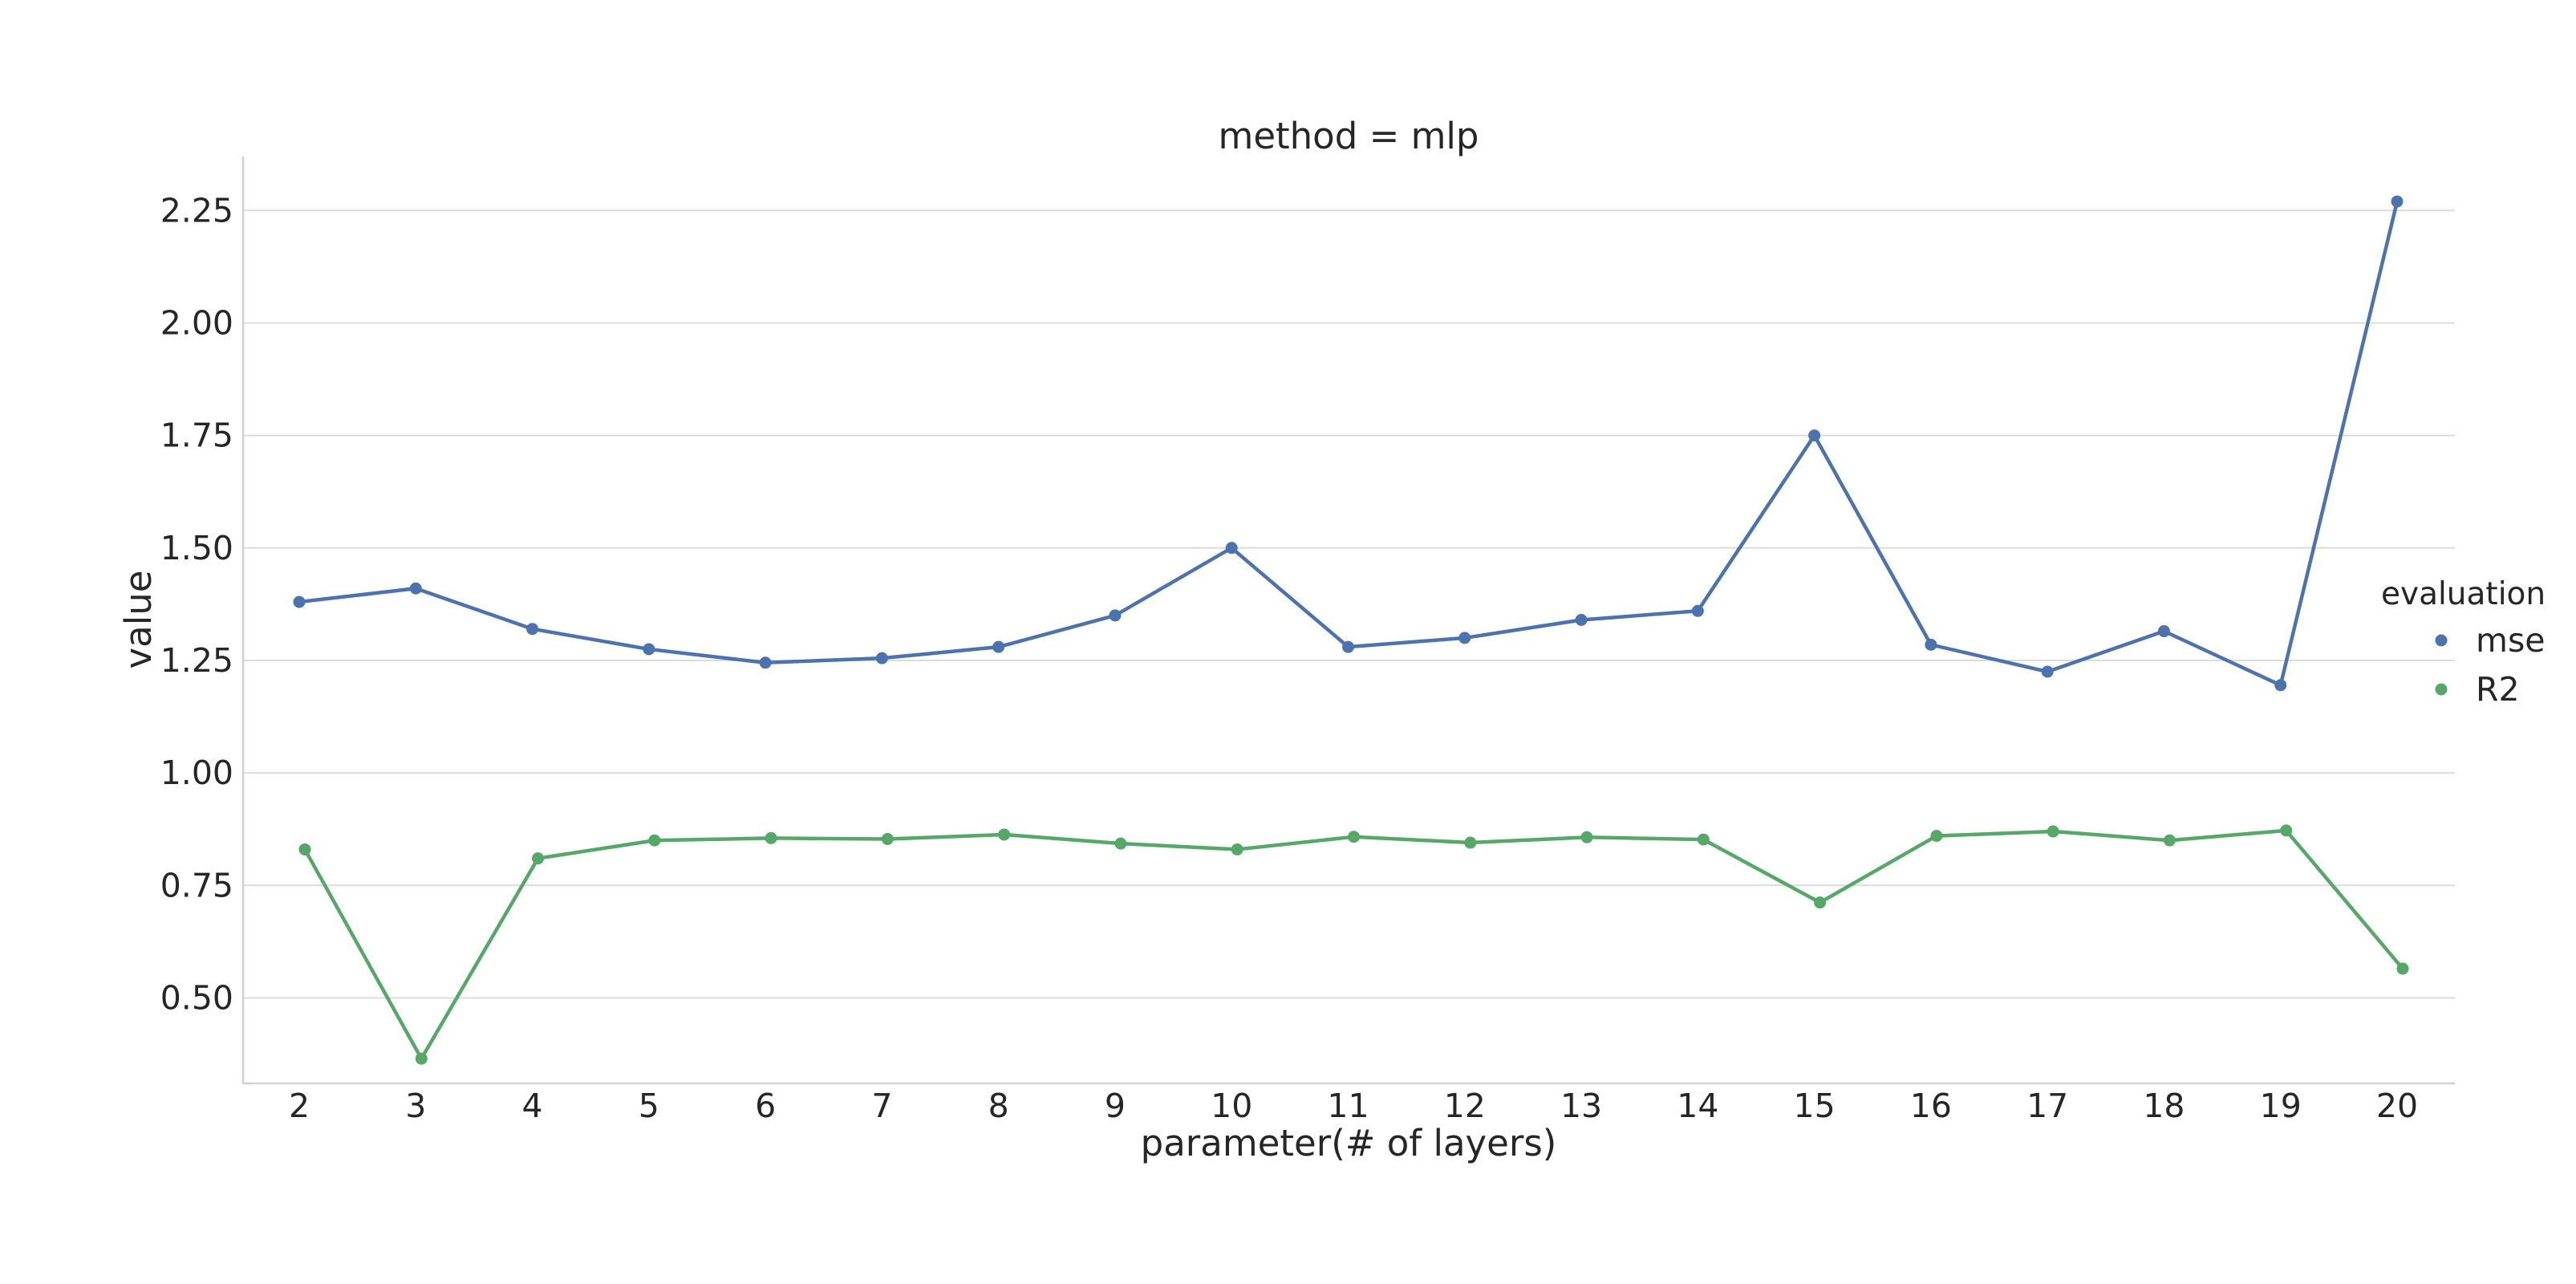  What do you see at coordinates (1815, 1106) in the screenshot?
I see `x-tick-label: 15` at bounding box center [1815, 1106].